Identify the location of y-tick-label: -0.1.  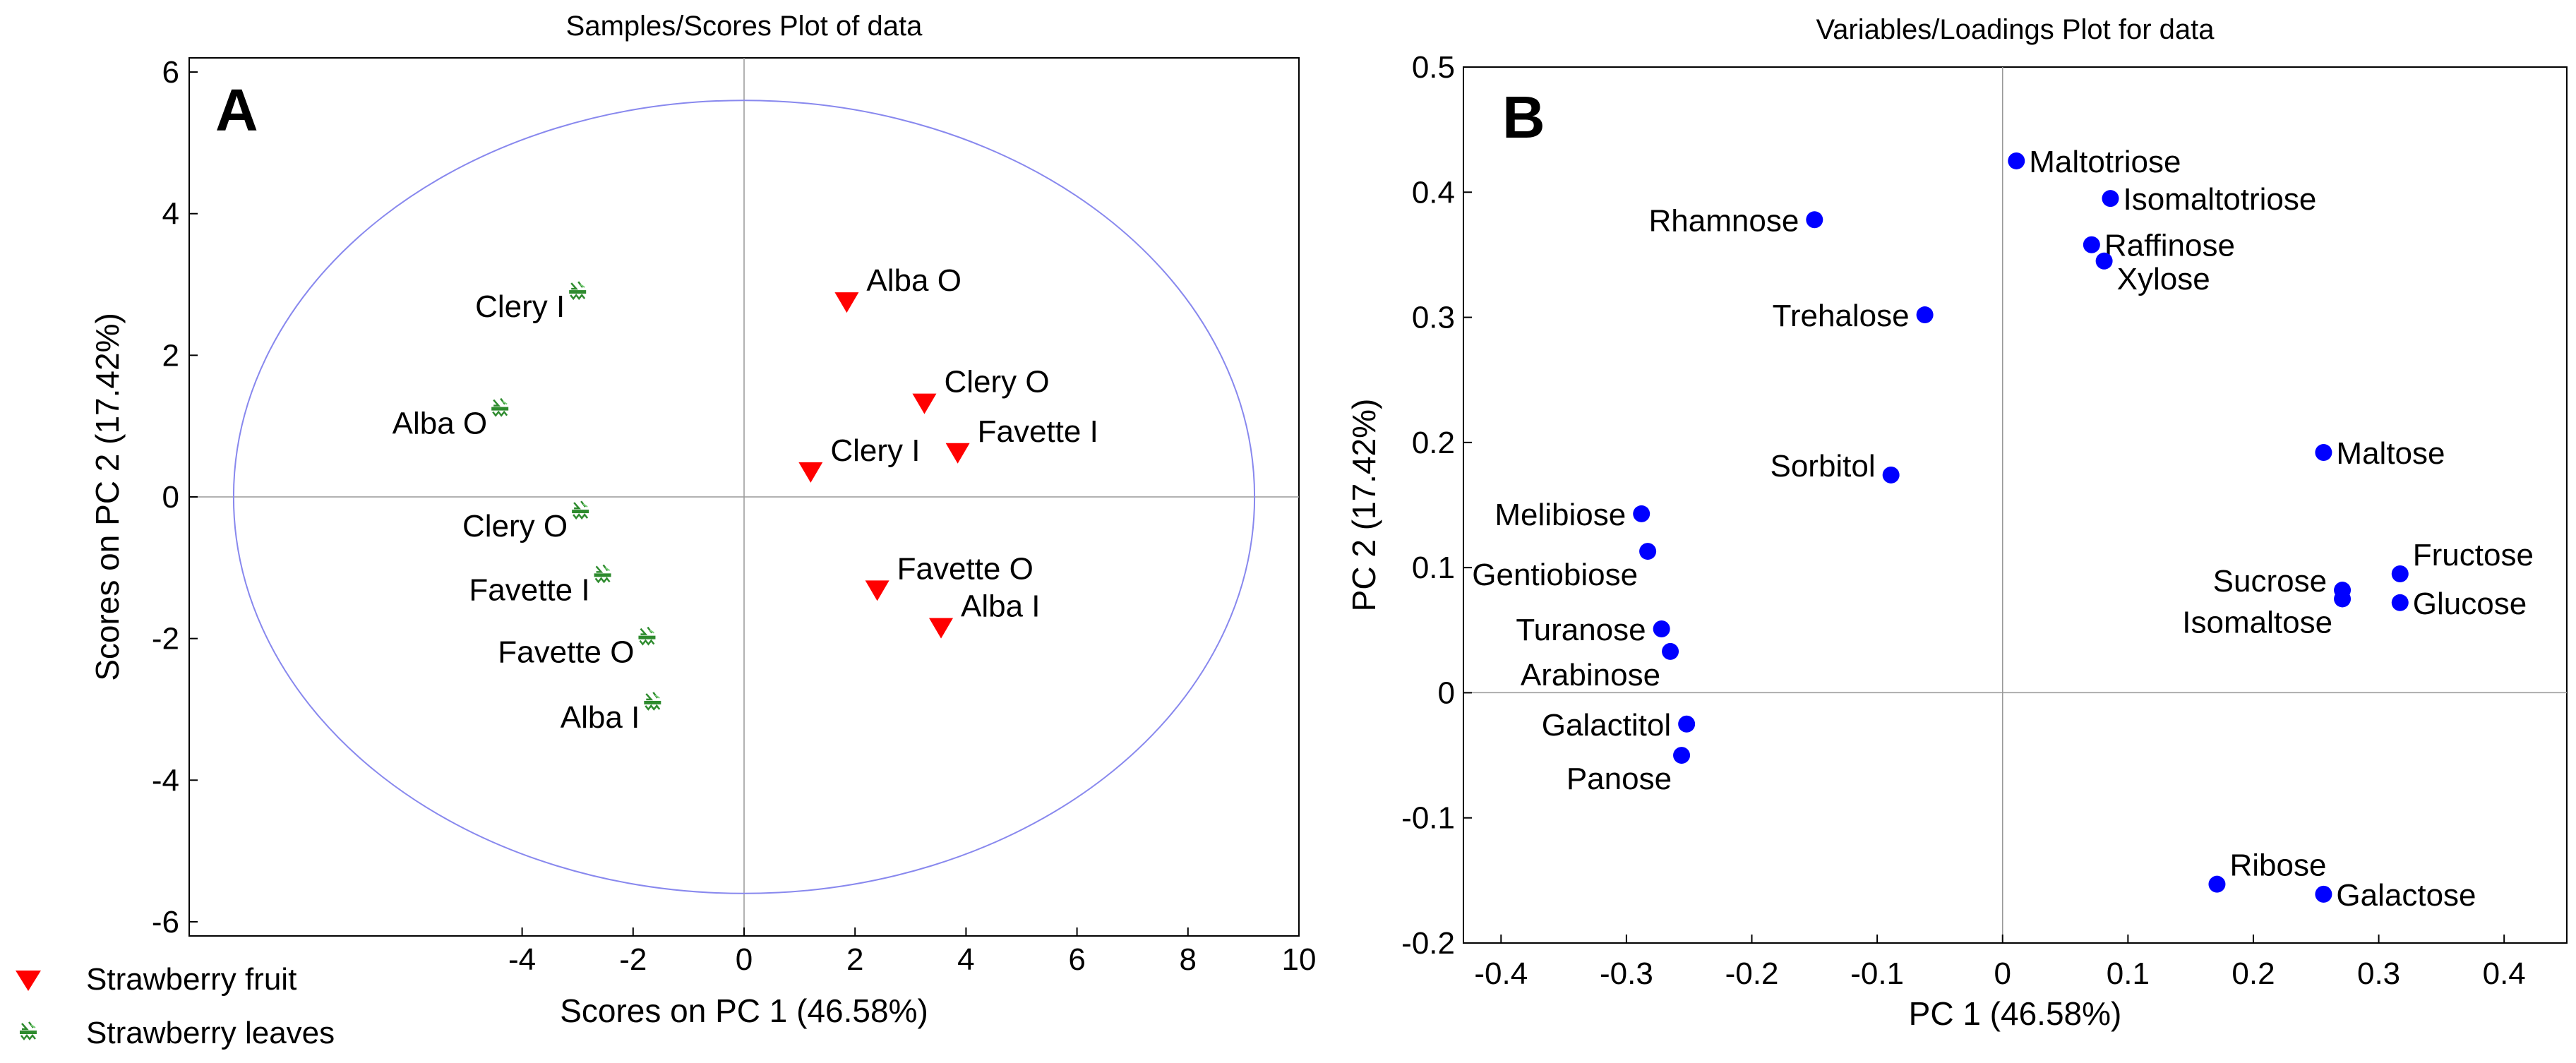
(1428, 819).